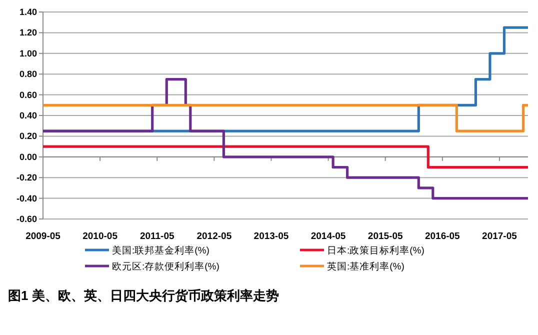 The width and height of the screenshot is (538, 335). Describe the element at coordinates (44, 236) in the screenshot. I see `x-tick-label: 2009-05` at that location.